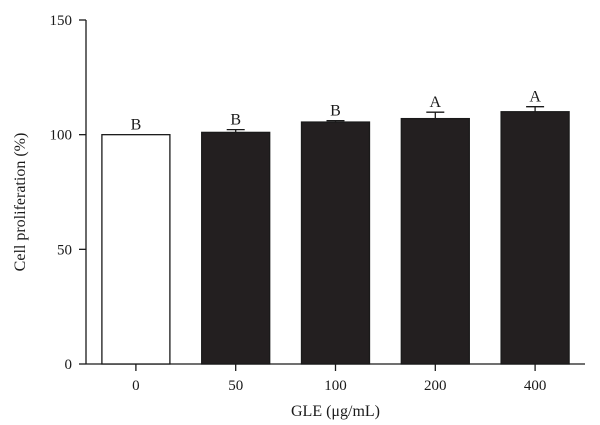 The width and height of the screenshot is (600, 425). What do you see at coordinates (61, 21) in the screenshot?
I see `y-tick-label: 150` at bounding box center [61, 21].